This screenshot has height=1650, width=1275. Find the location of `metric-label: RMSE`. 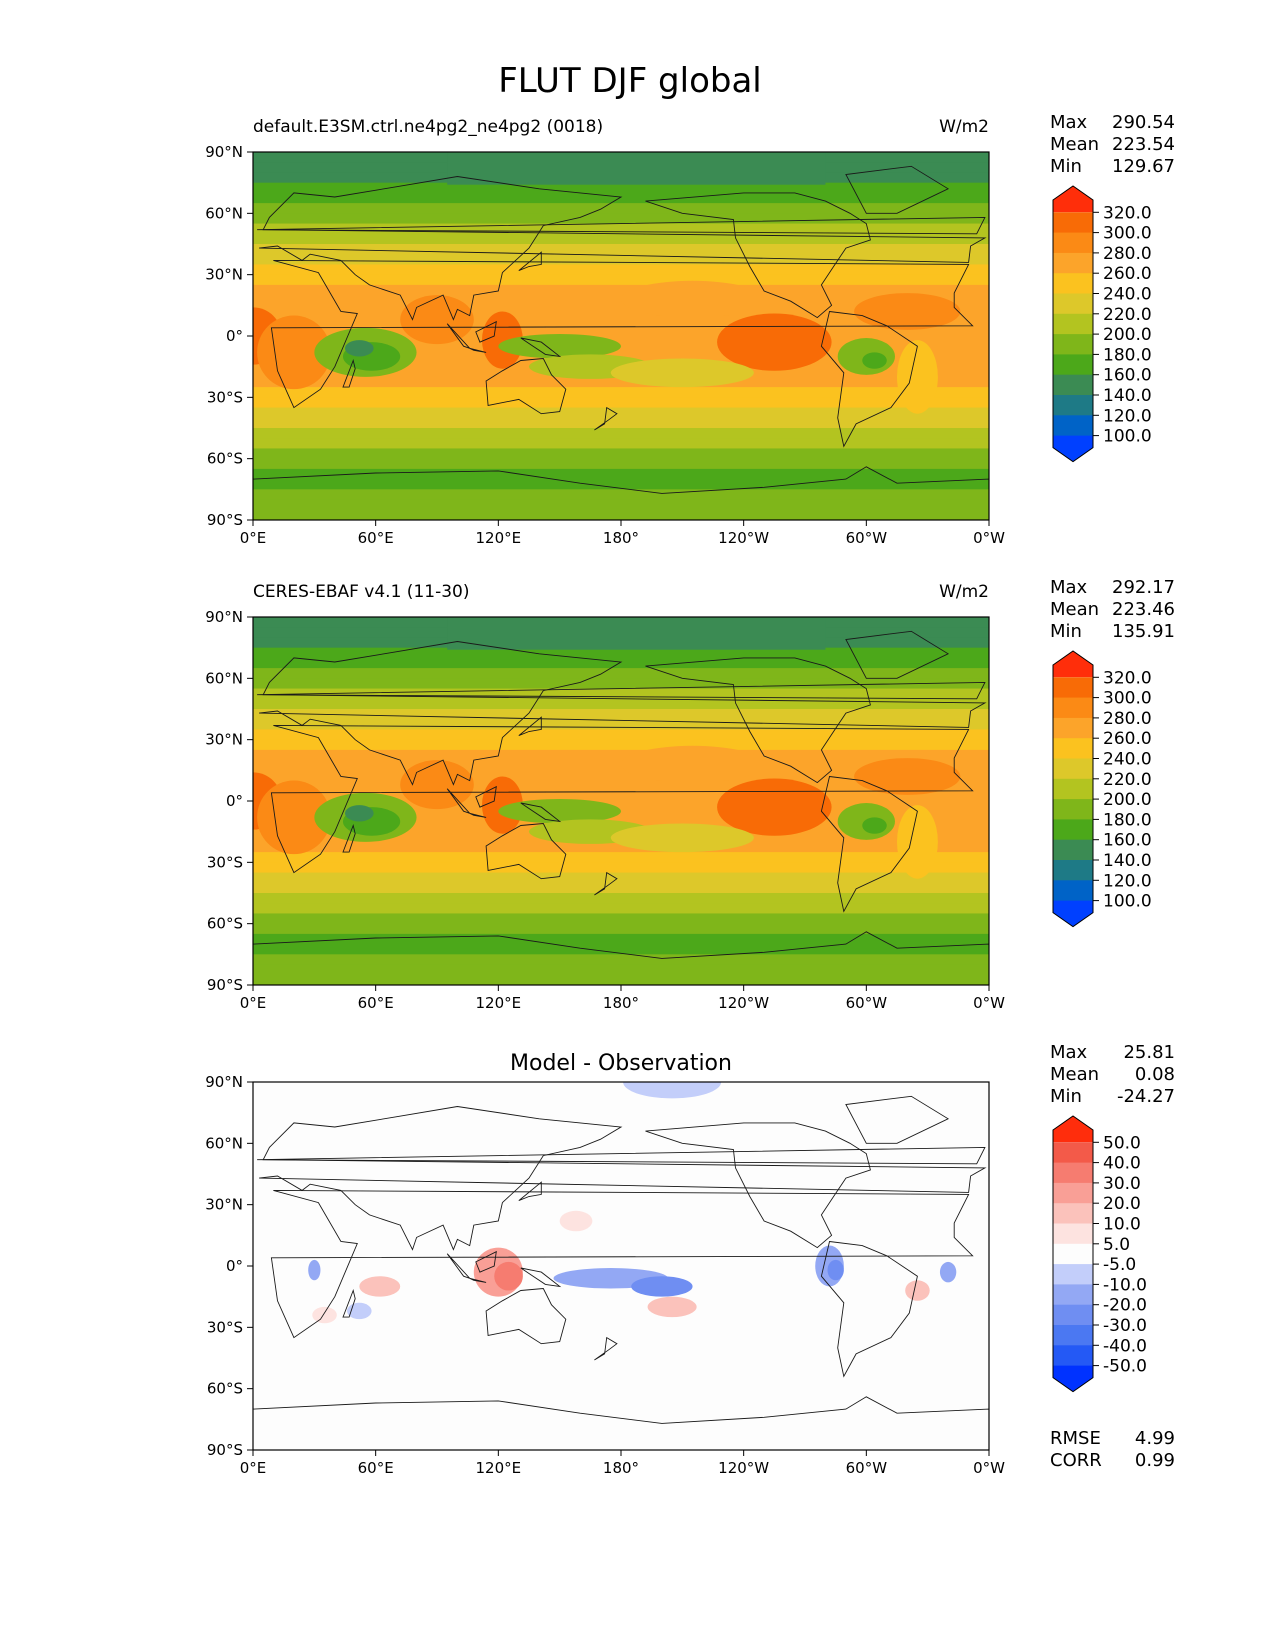

metric-label: RMSE is located at coordinates (1075, 1438).